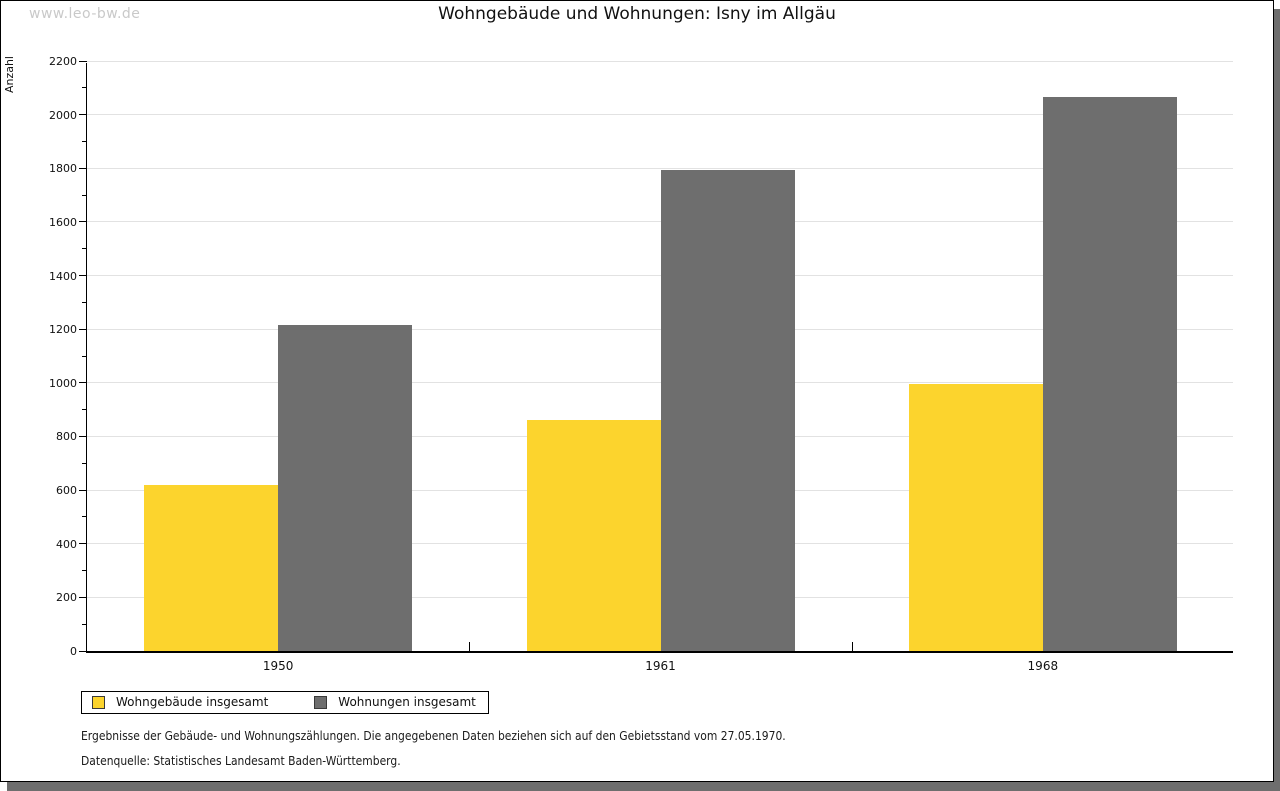 The image size is (1280, 791). Describe the element at coordinates (321, 702) in the screenshot. I see `legend-swatch-wohnungen` at that location.